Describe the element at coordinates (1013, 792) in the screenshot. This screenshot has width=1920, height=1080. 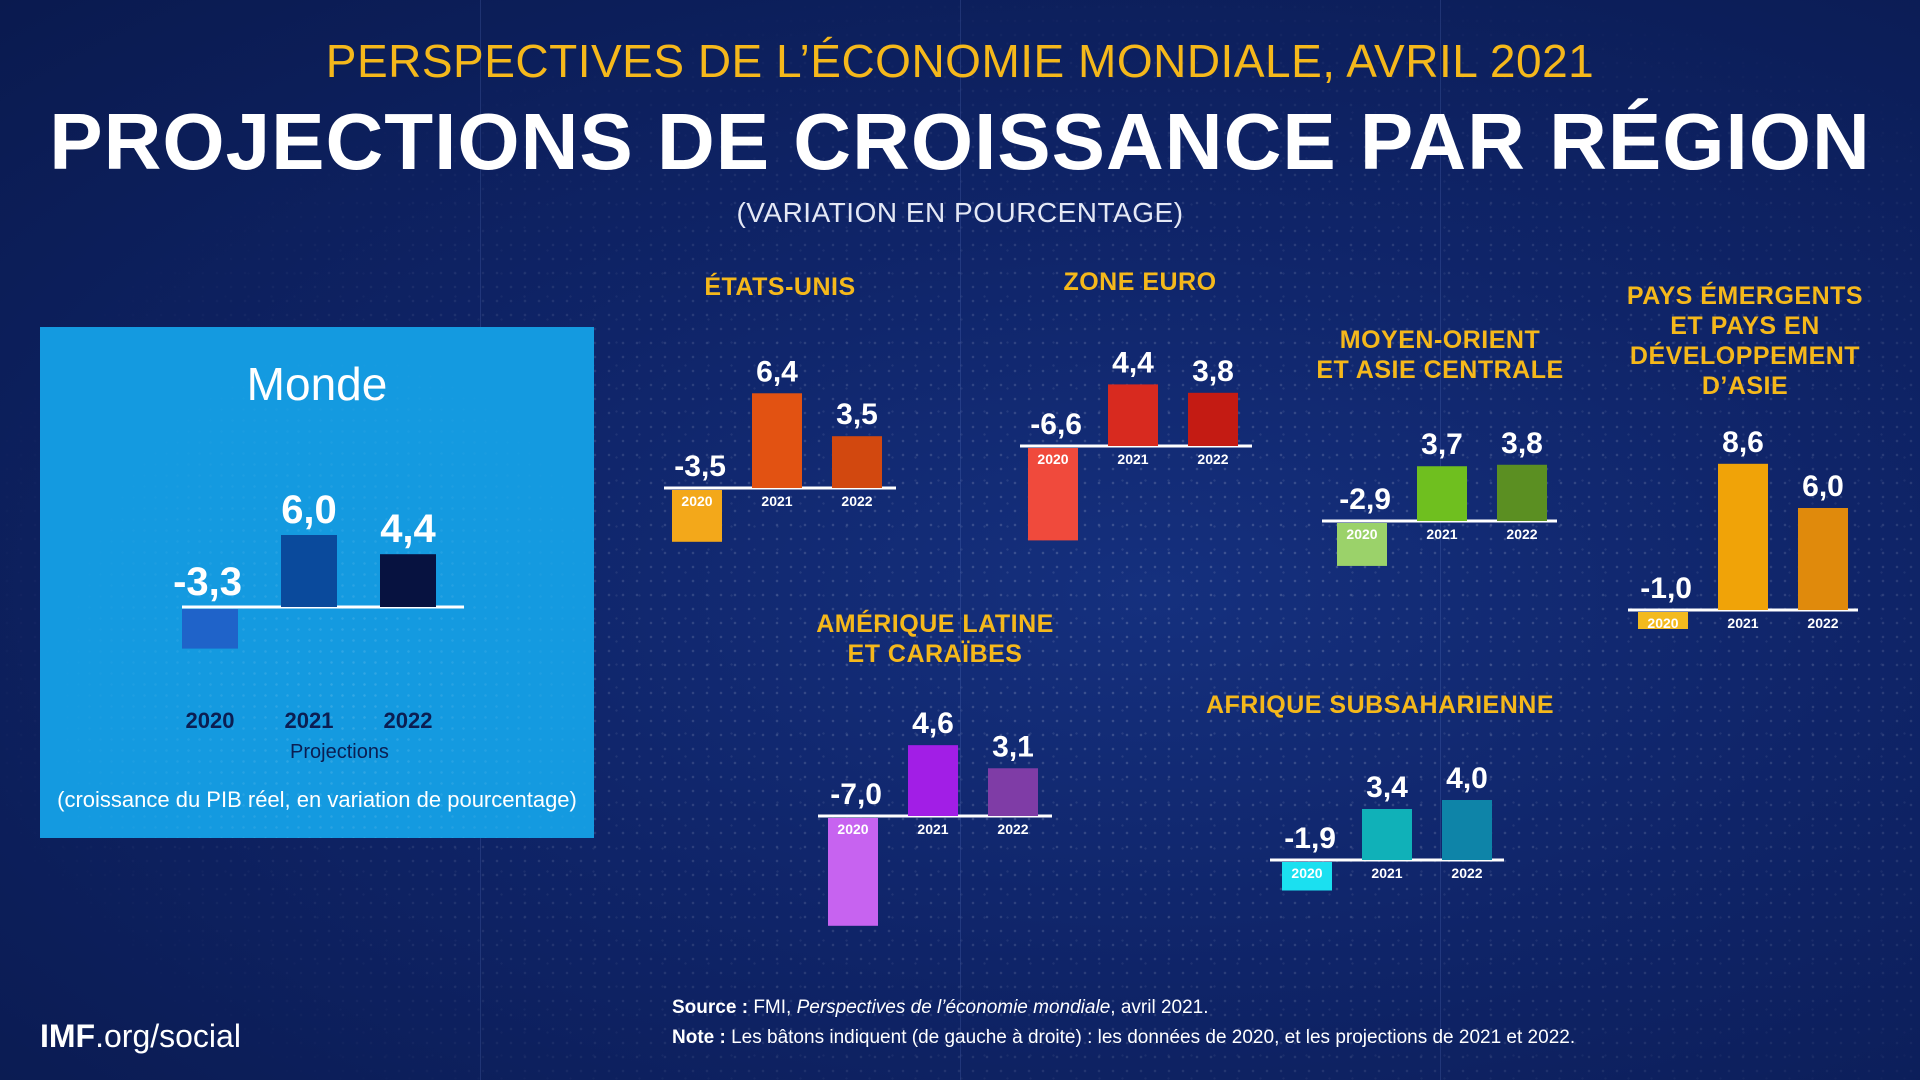
I see `latam-bar-2022` at that location.